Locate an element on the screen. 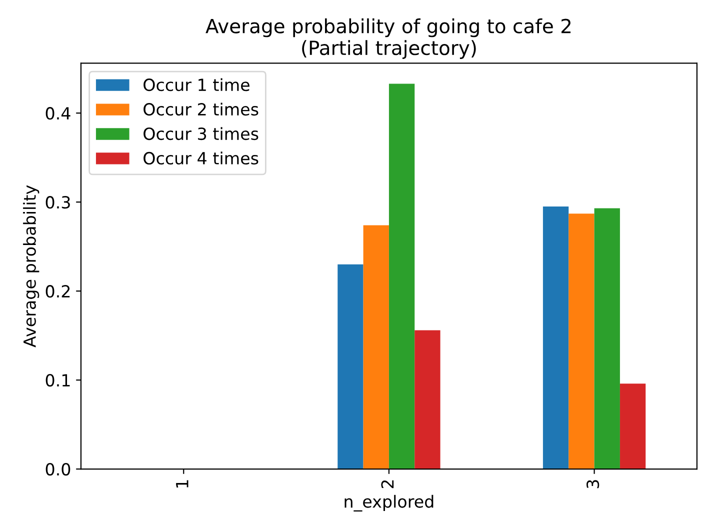  y-tick-label: 0.1 is located at coordinates (58, 380).